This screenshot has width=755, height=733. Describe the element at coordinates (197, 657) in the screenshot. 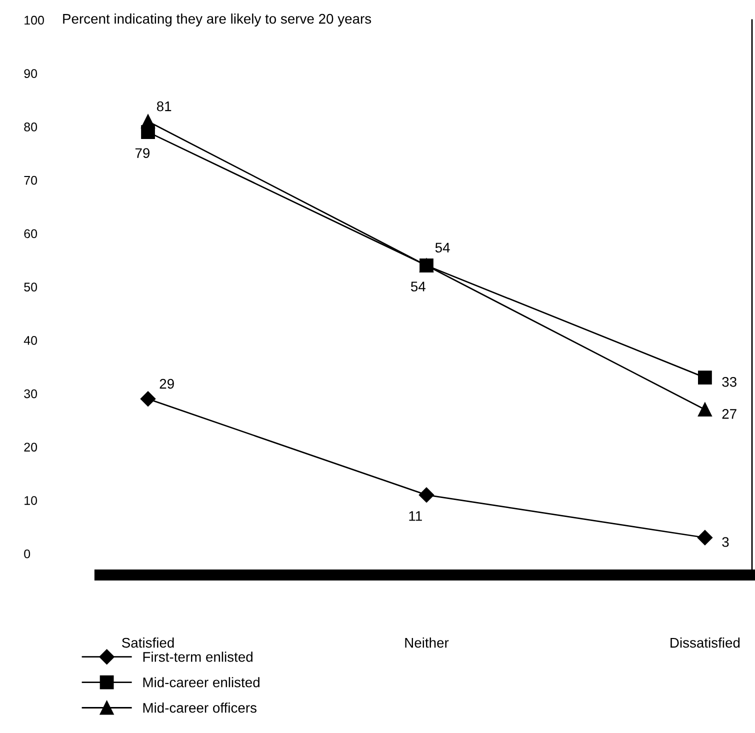

I see `legend-label: First-term enlisted` at that location.